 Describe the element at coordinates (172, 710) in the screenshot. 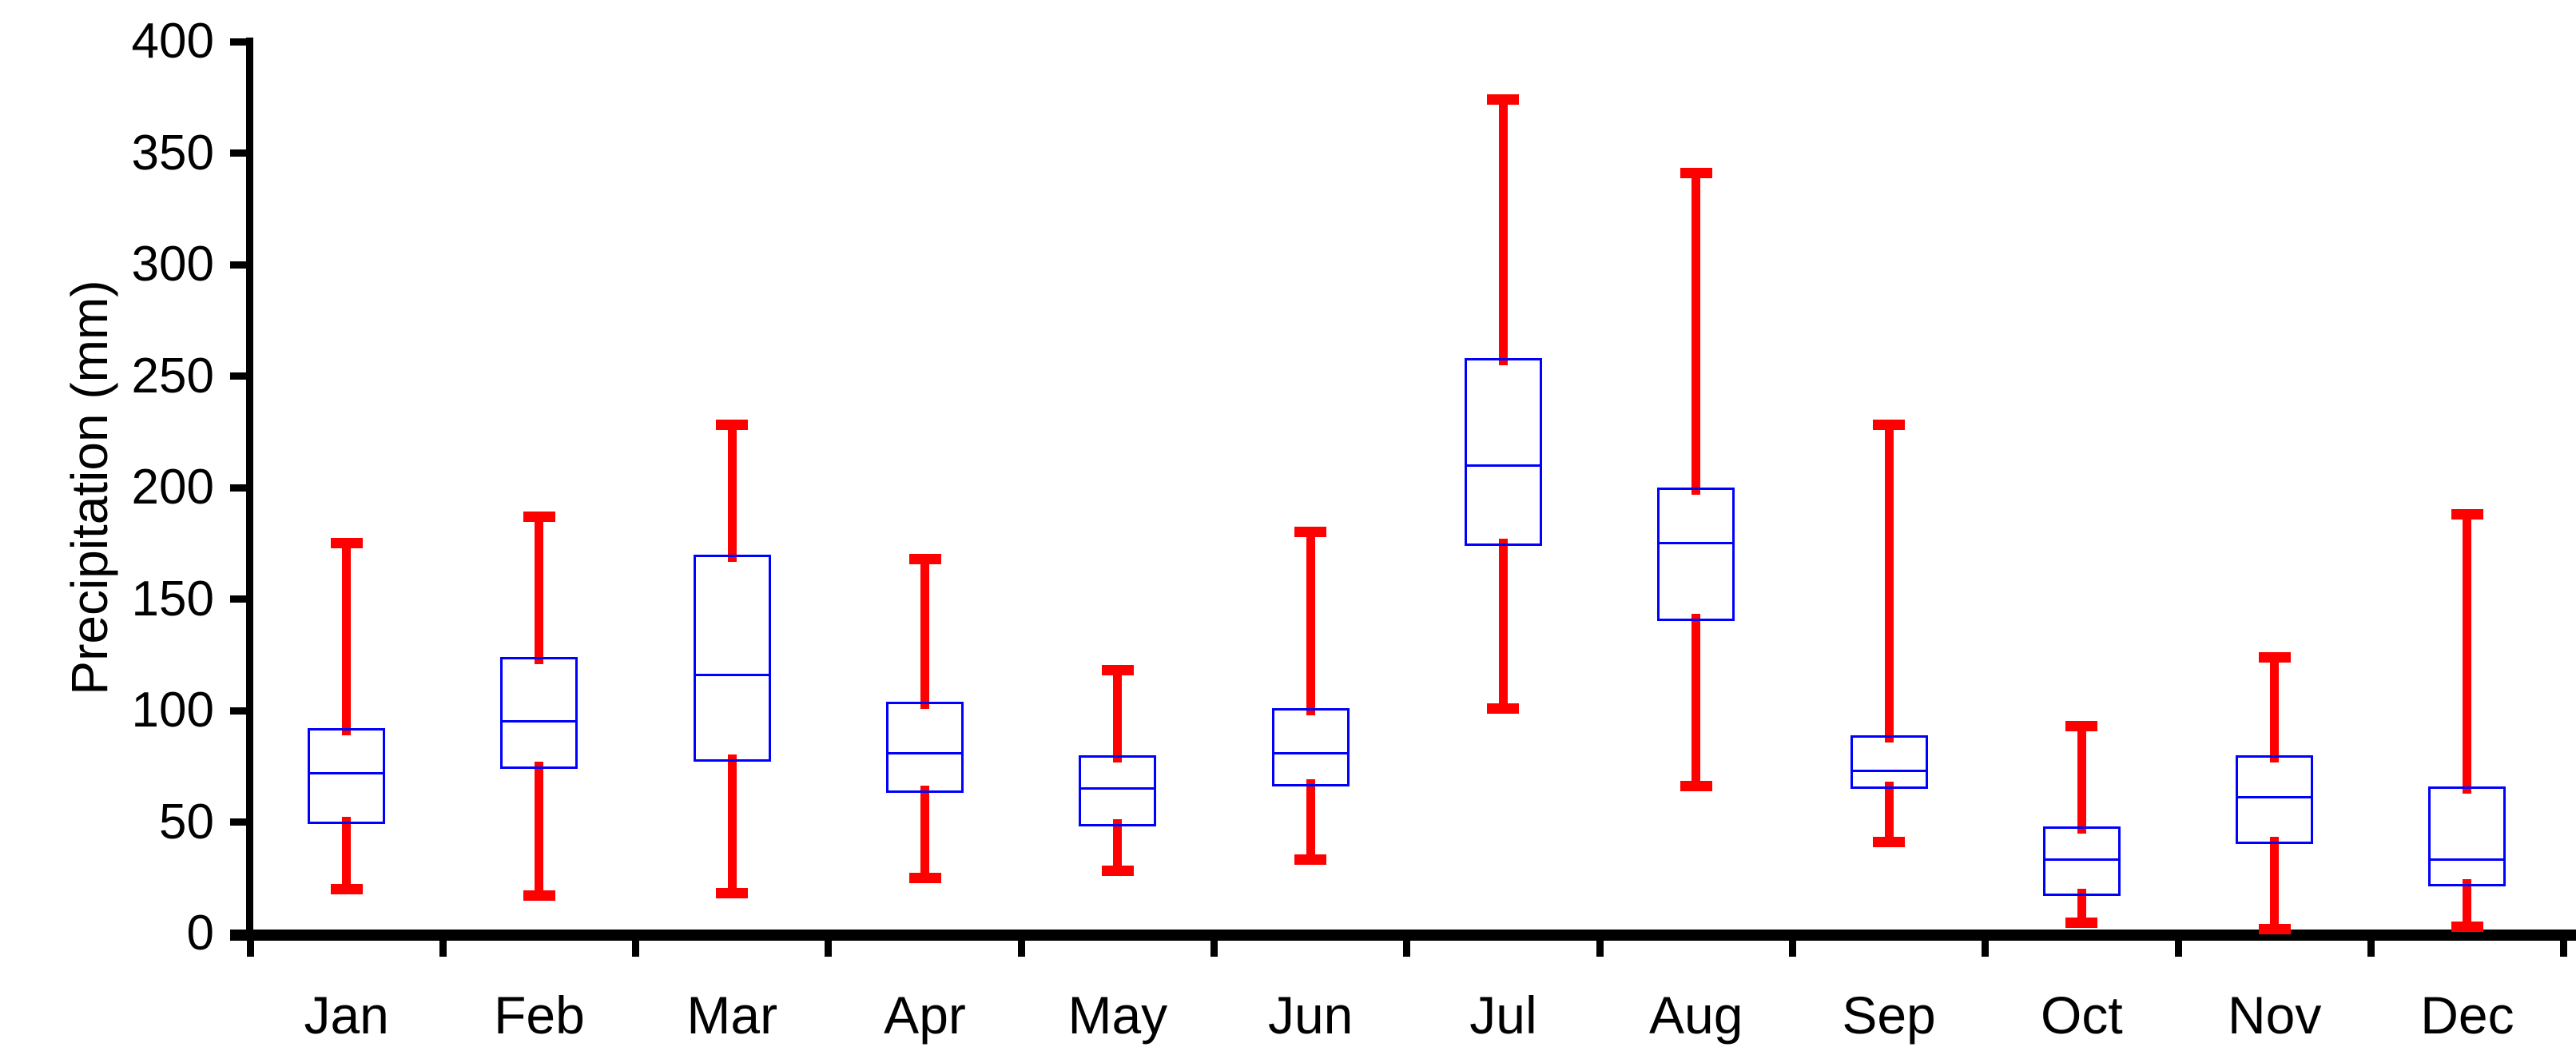

I see `y-tick-label: 100` at that location.